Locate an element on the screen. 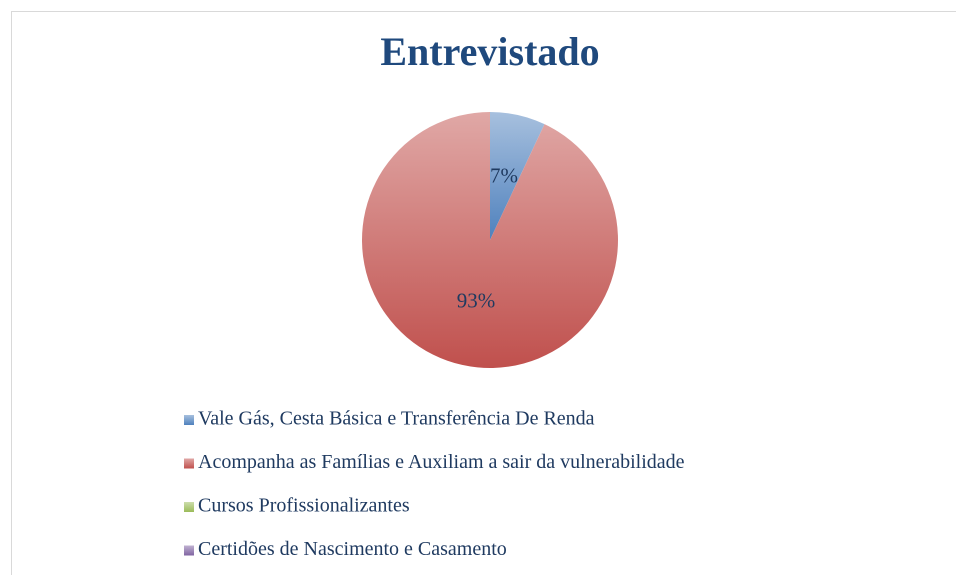  data-label: 93% is located at coordinates (476, 300).